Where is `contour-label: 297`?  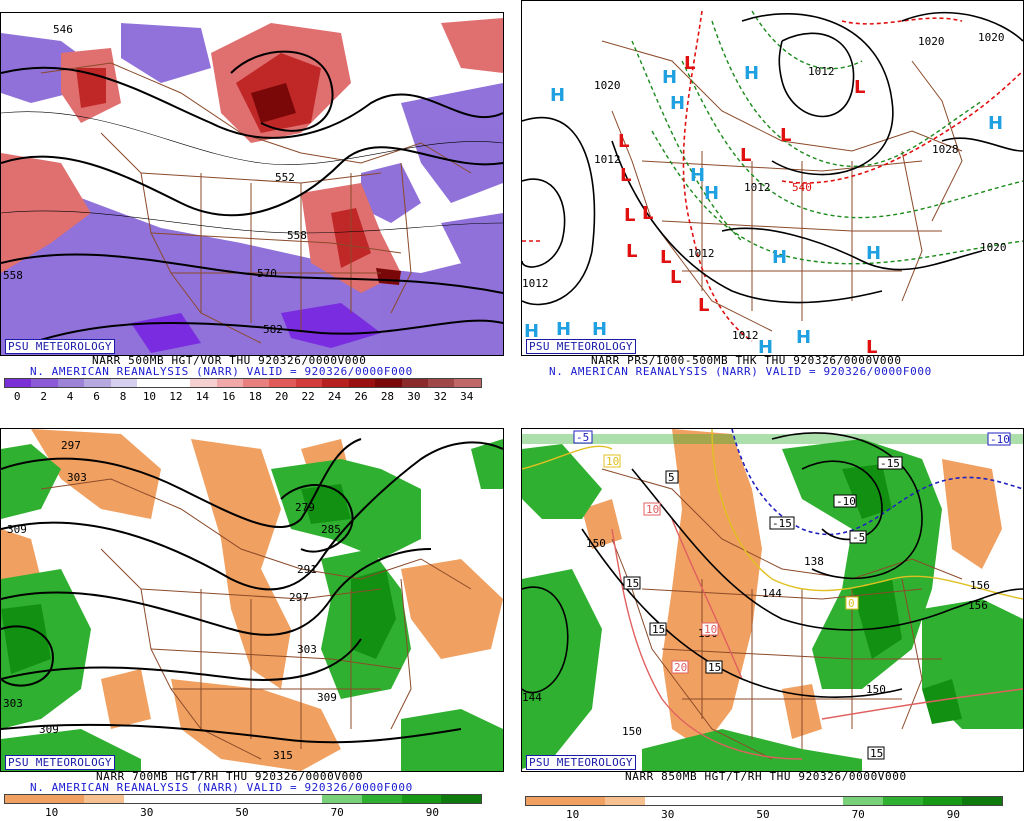 contour-label: 297 is located at coordinates (71, 445).